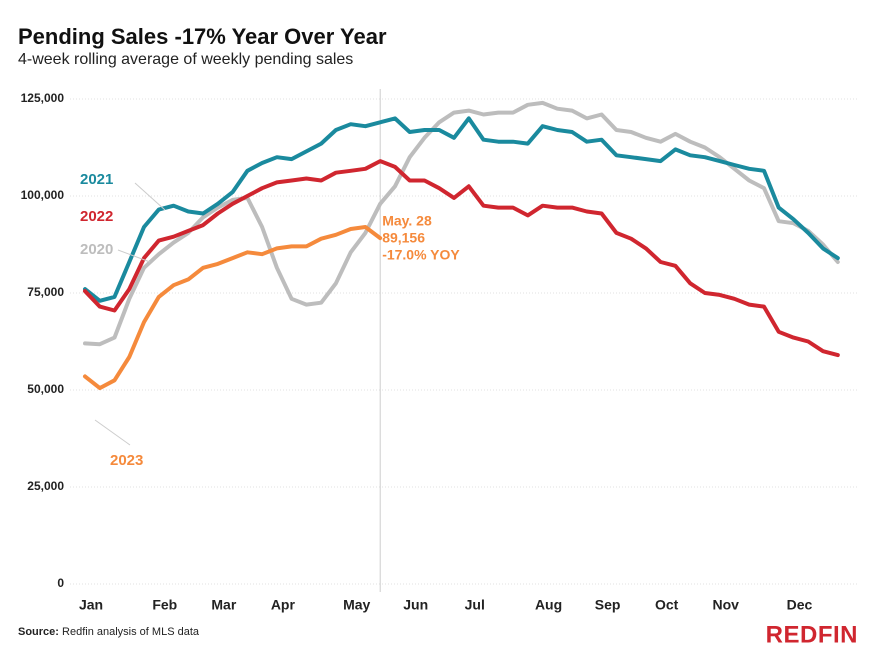 This screenshot has width=876, height=666. Describe the element at coordinates (608, 605) in the screenshot. I see `x-tick-label: Sep` at that location.